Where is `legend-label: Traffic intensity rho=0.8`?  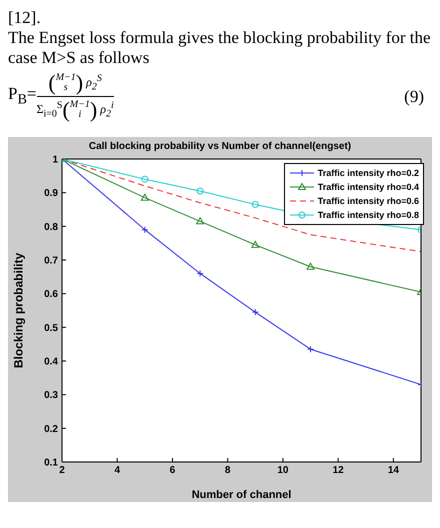
legend-label: Traffic intensity rho=0.8 is located at coordinates (368, 215).